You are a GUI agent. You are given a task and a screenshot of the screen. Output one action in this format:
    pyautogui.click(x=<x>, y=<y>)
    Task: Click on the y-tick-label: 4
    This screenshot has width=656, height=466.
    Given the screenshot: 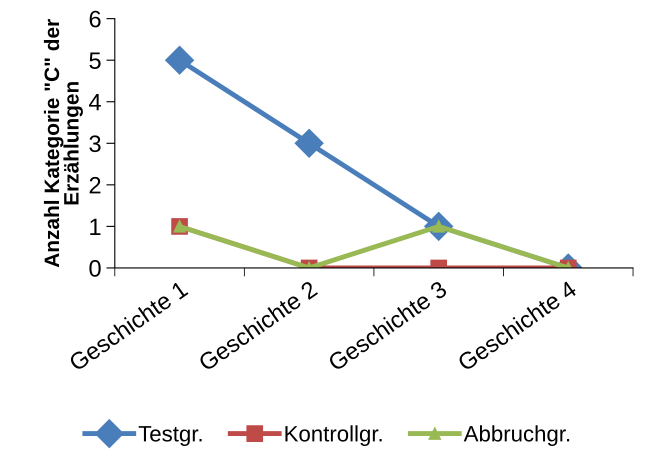 What is the action you would take?
    pyautogui.click(x=95, y=102)
    